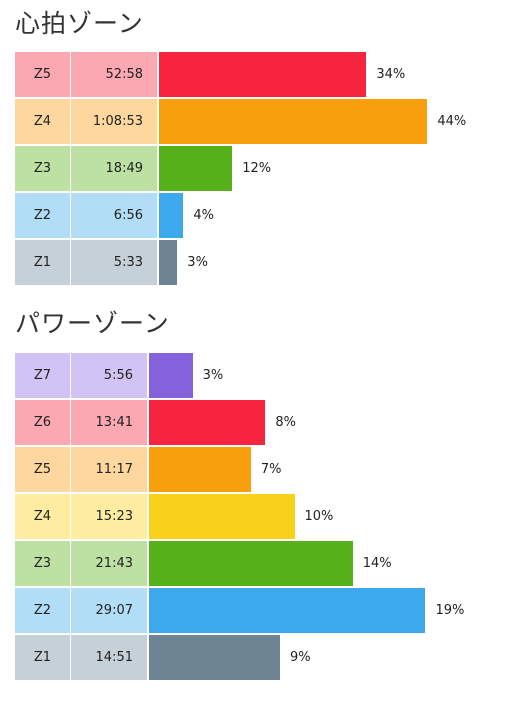 The height and width of the screenshot is (703, 514). I want to click on zone-row: Z1 14:51 9%, so click(264, 657).